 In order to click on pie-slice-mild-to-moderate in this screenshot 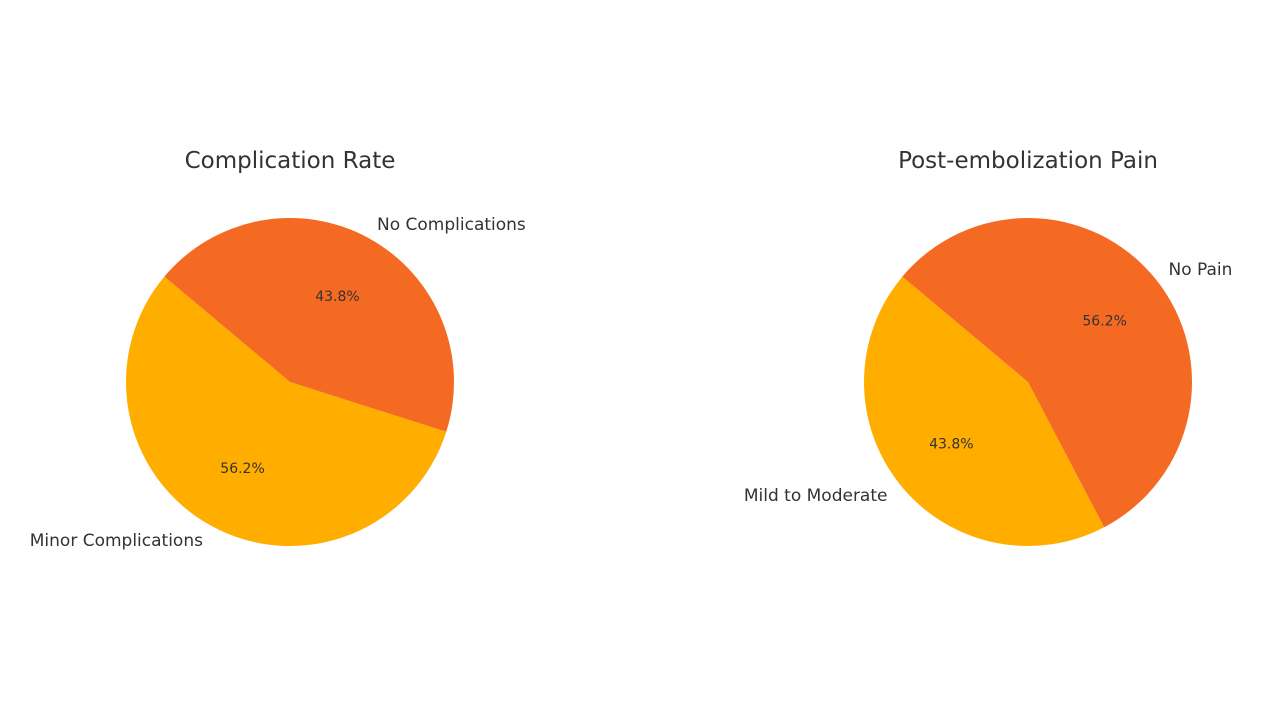, I will do `click(984, 411)`.